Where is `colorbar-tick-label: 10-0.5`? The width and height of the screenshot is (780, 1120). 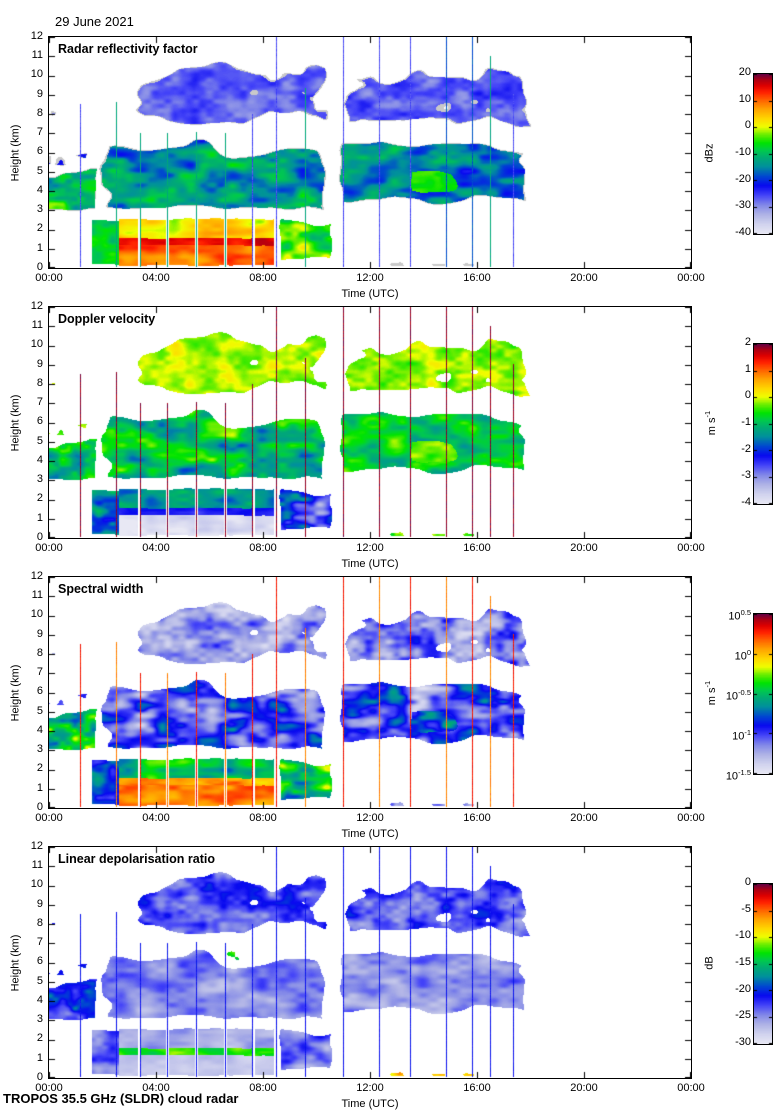 colorbar-tick-label: 10-0.5 is located at coordinates (738, 695).